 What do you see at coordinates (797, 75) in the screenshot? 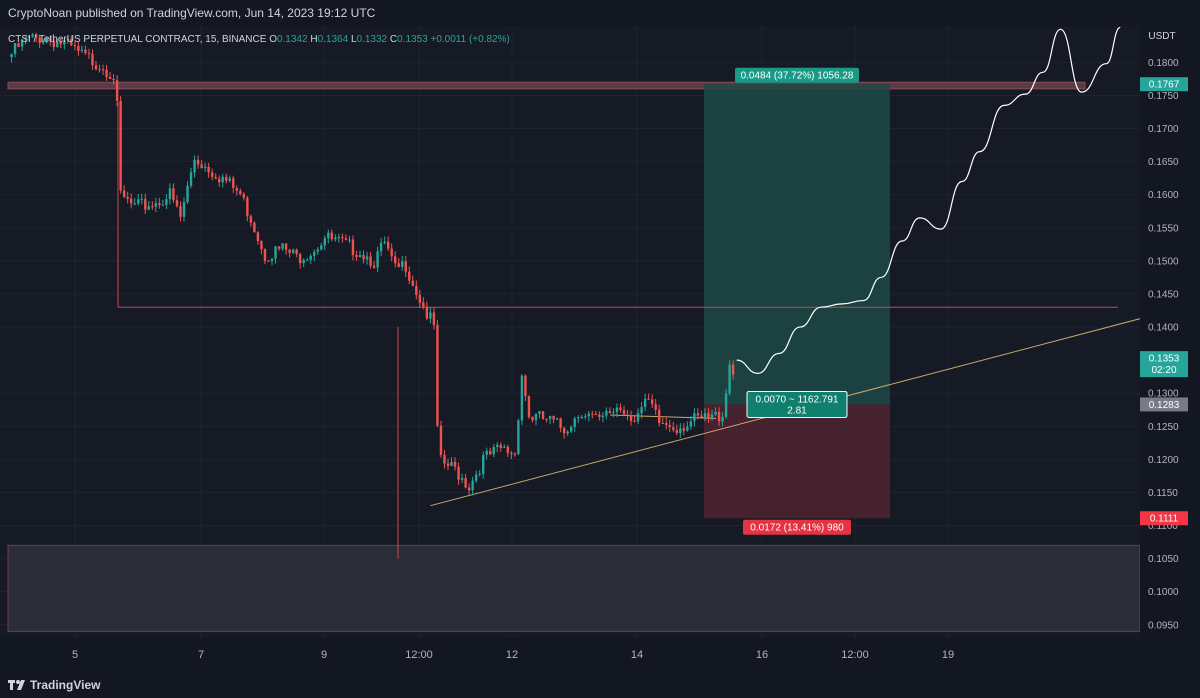
I see `target-label-bg` at bounding box center [797, 75].